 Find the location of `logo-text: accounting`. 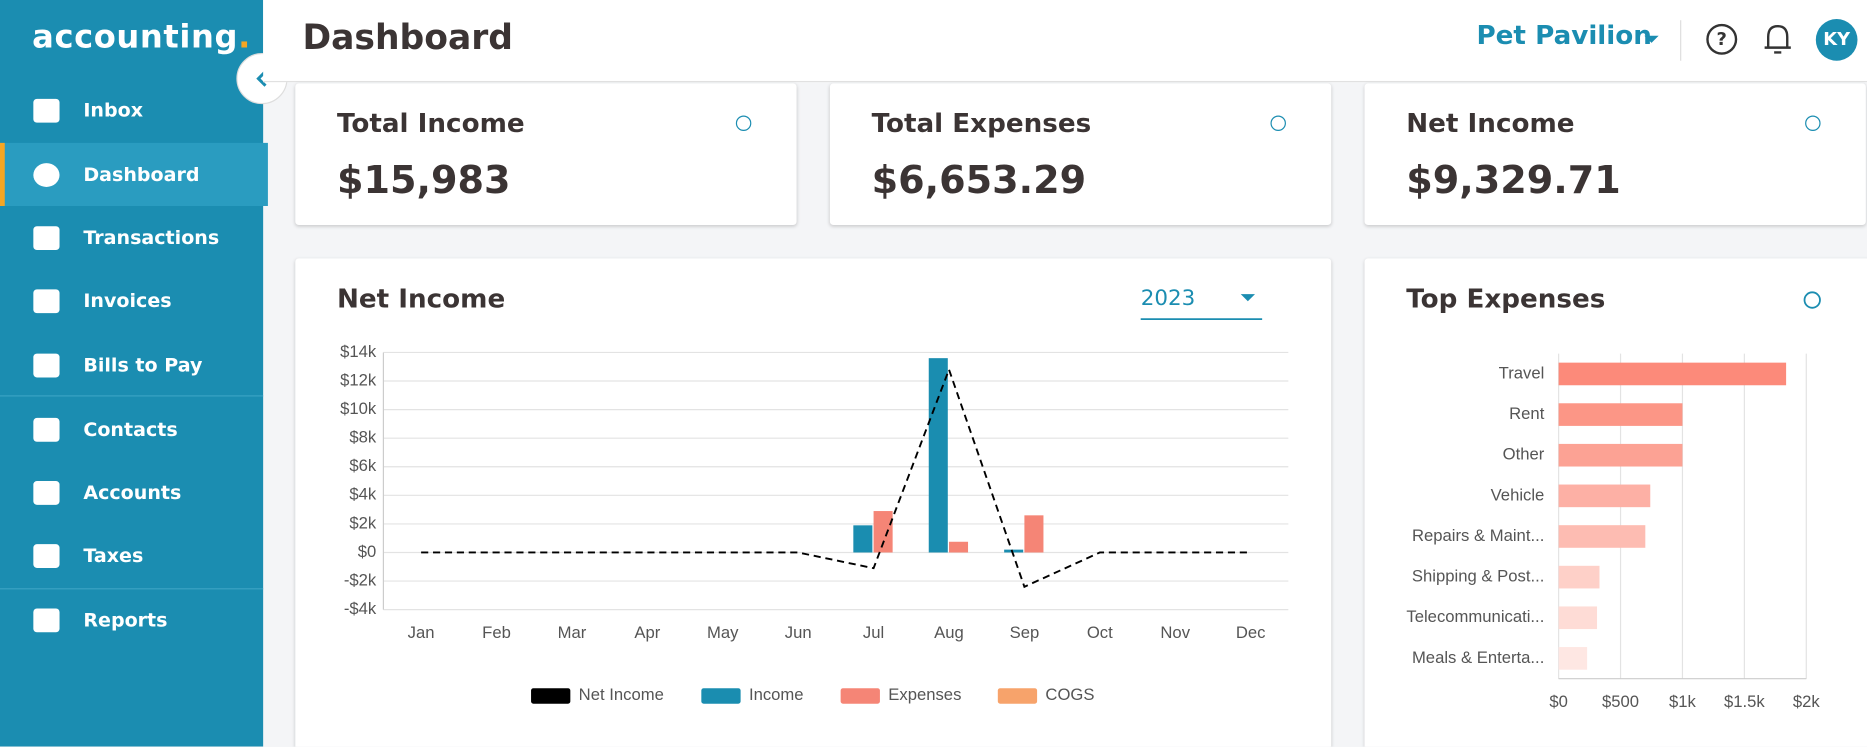

logo-text: accounting is located at coordinates (135, 37).